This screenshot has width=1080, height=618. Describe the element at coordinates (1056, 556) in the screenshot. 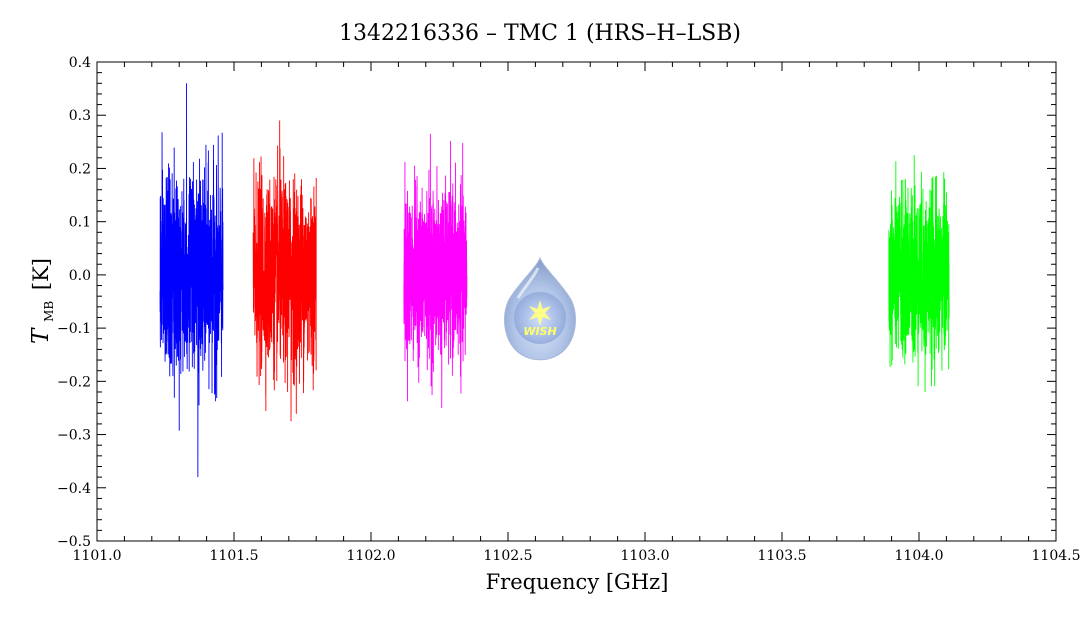

I see `x-tick-label: 1104.5` at that location.